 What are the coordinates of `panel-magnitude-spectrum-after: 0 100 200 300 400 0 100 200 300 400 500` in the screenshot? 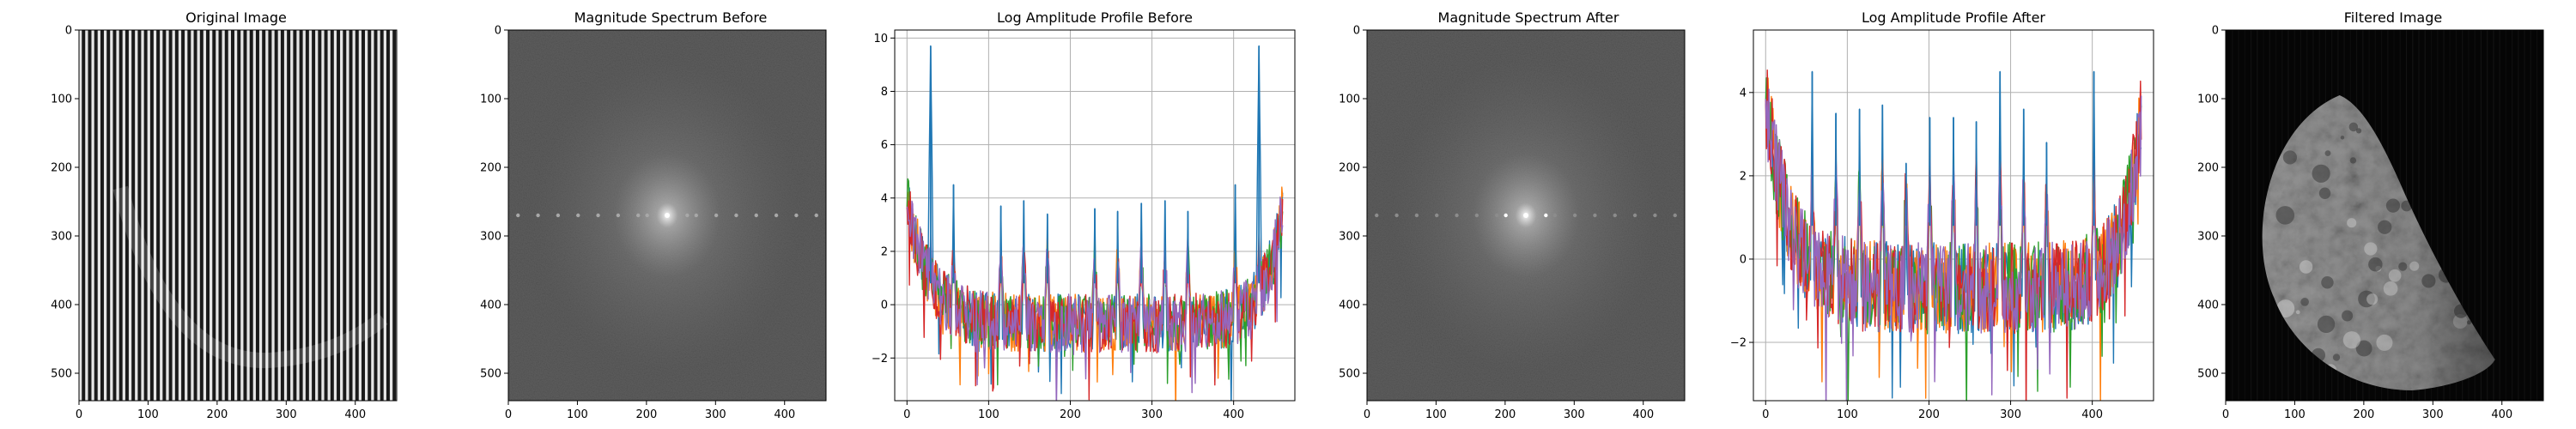 It's located at (1513, 223).